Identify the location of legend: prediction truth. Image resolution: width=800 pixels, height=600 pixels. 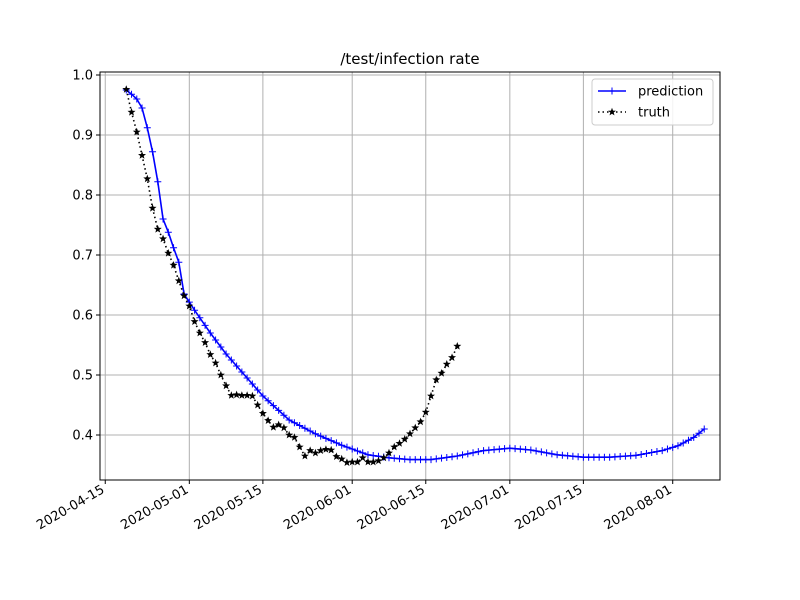
(652, 102).